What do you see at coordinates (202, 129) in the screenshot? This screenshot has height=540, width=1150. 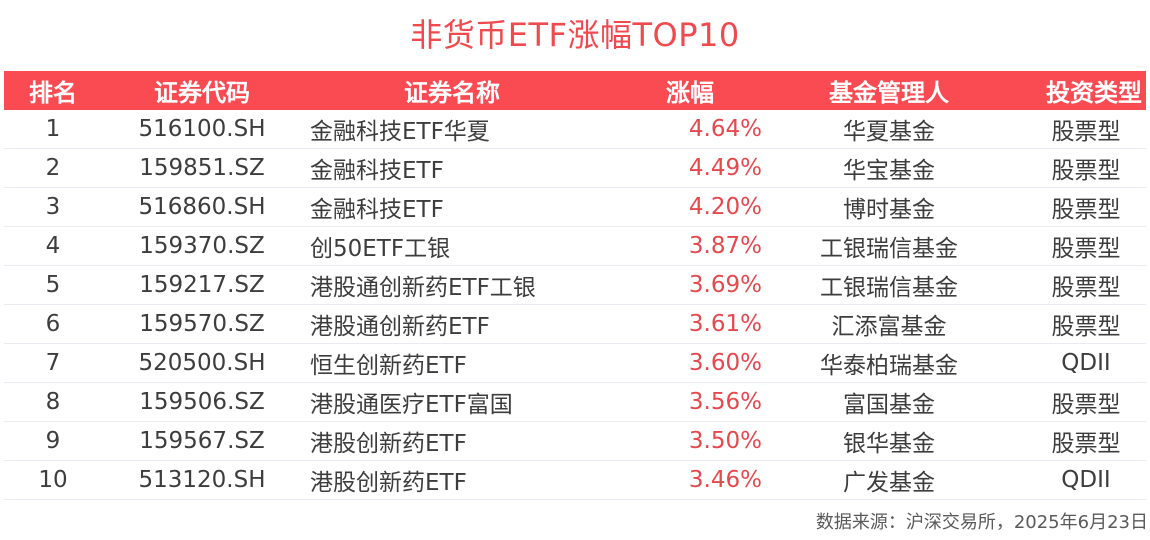 I see `code-cell: 516100.SH` at bounding box center [202, 129].